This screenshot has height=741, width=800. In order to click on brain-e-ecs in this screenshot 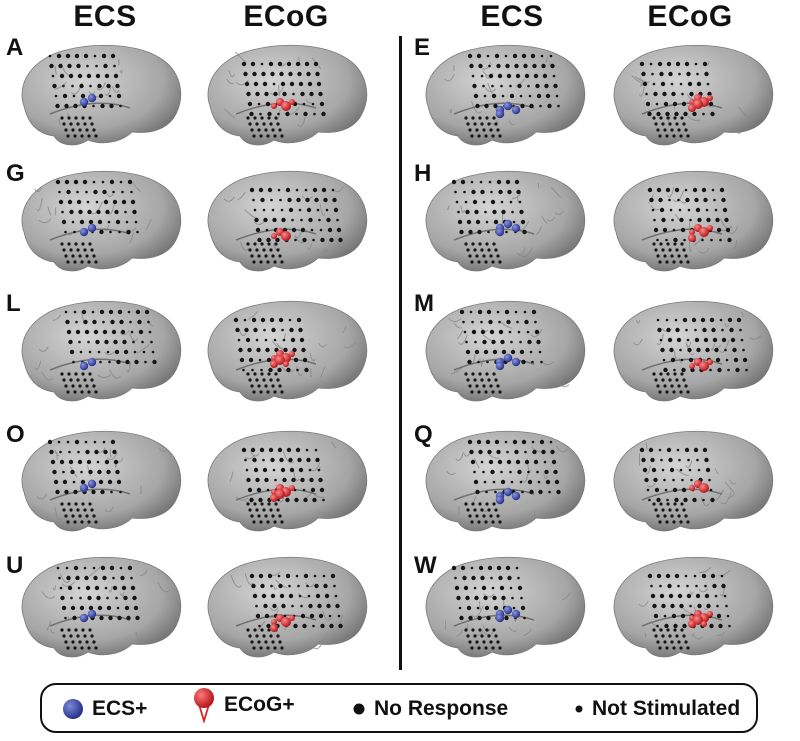, I will do `click(505, 95)`.